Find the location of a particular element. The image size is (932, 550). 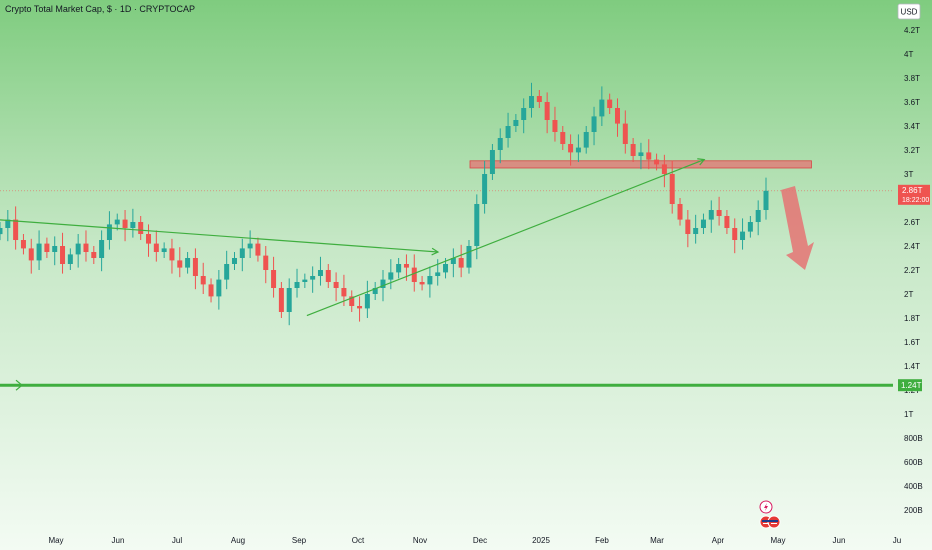

us-flag-icon is located at coordinates (770, 522).